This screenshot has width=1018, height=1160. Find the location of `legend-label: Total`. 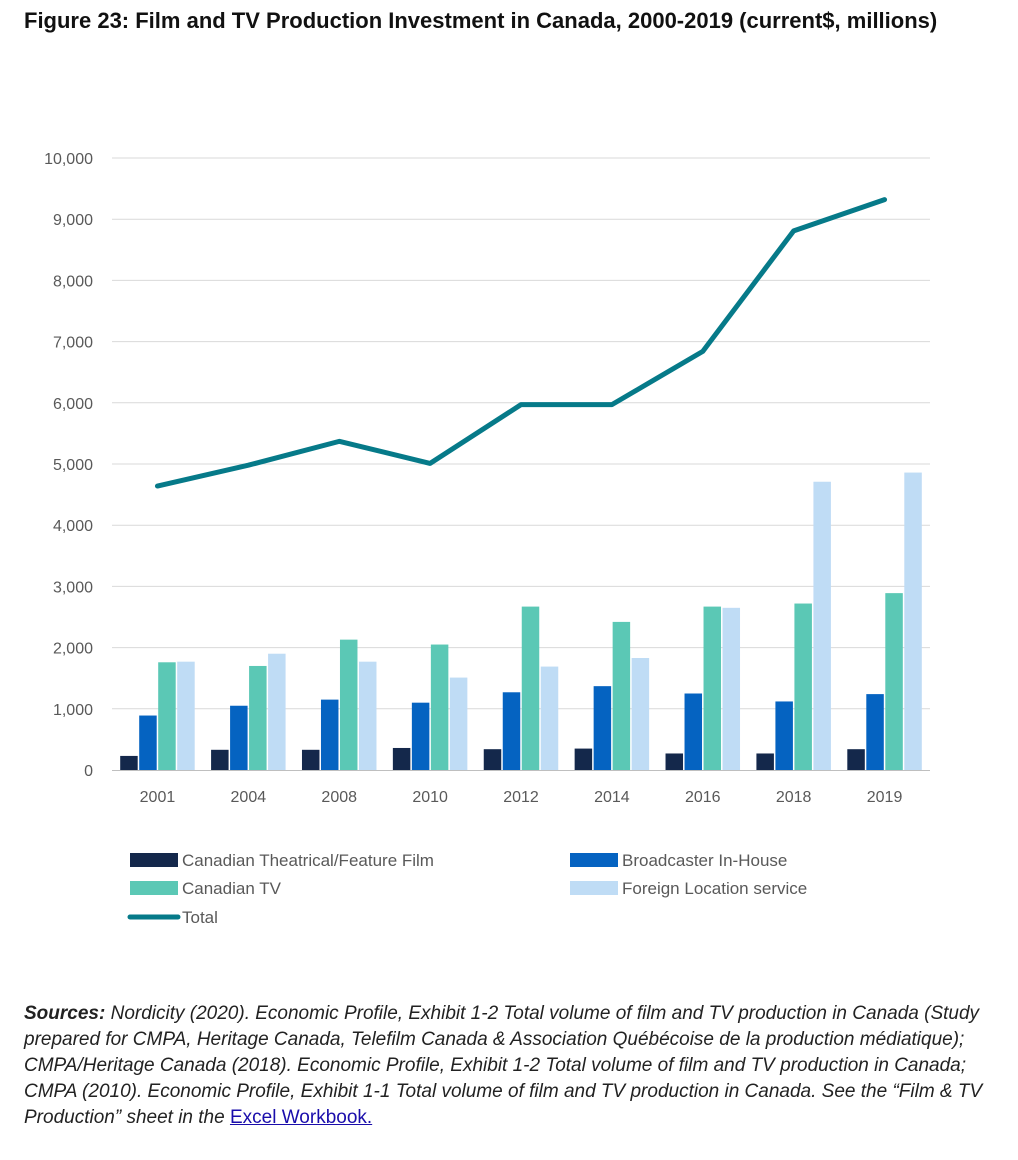

legend-label: Total is located at coordinates (200, 917).